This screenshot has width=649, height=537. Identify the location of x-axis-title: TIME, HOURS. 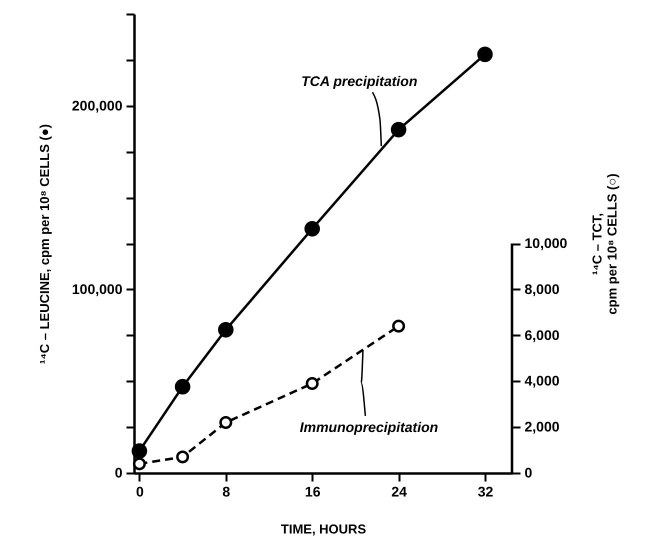
(323, 529).